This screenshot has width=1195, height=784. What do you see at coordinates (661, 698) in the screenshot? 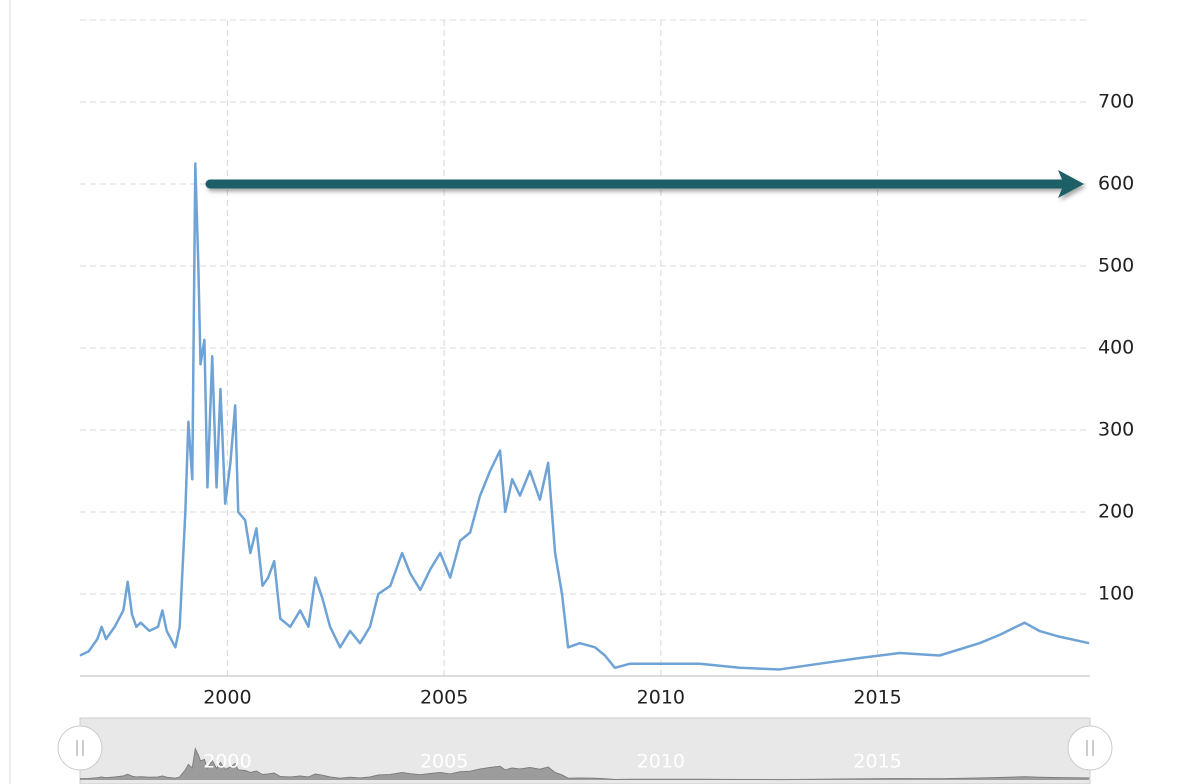
I see `x-tick-label: 2010` at bounding box center [661, 698].